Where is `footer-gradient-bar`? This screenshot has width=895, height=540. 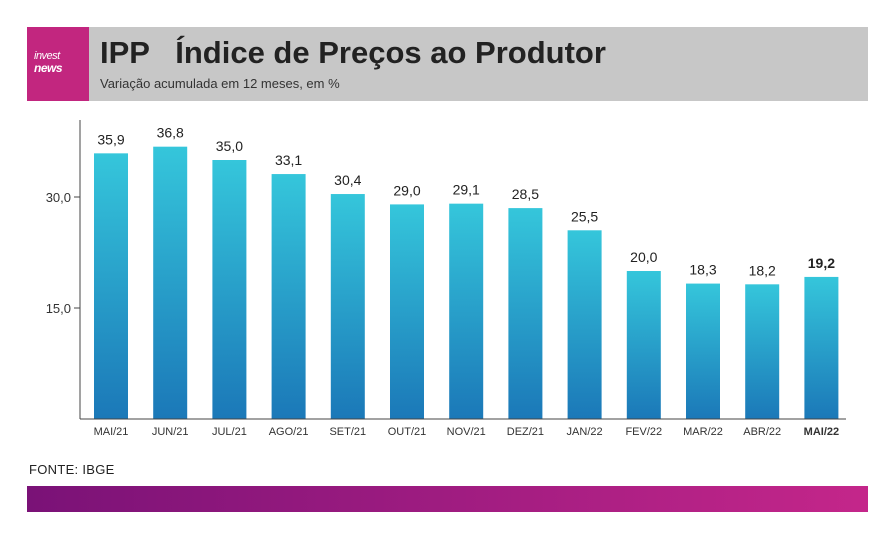
footer-gradient-bar is located at coordinates (447, 499).